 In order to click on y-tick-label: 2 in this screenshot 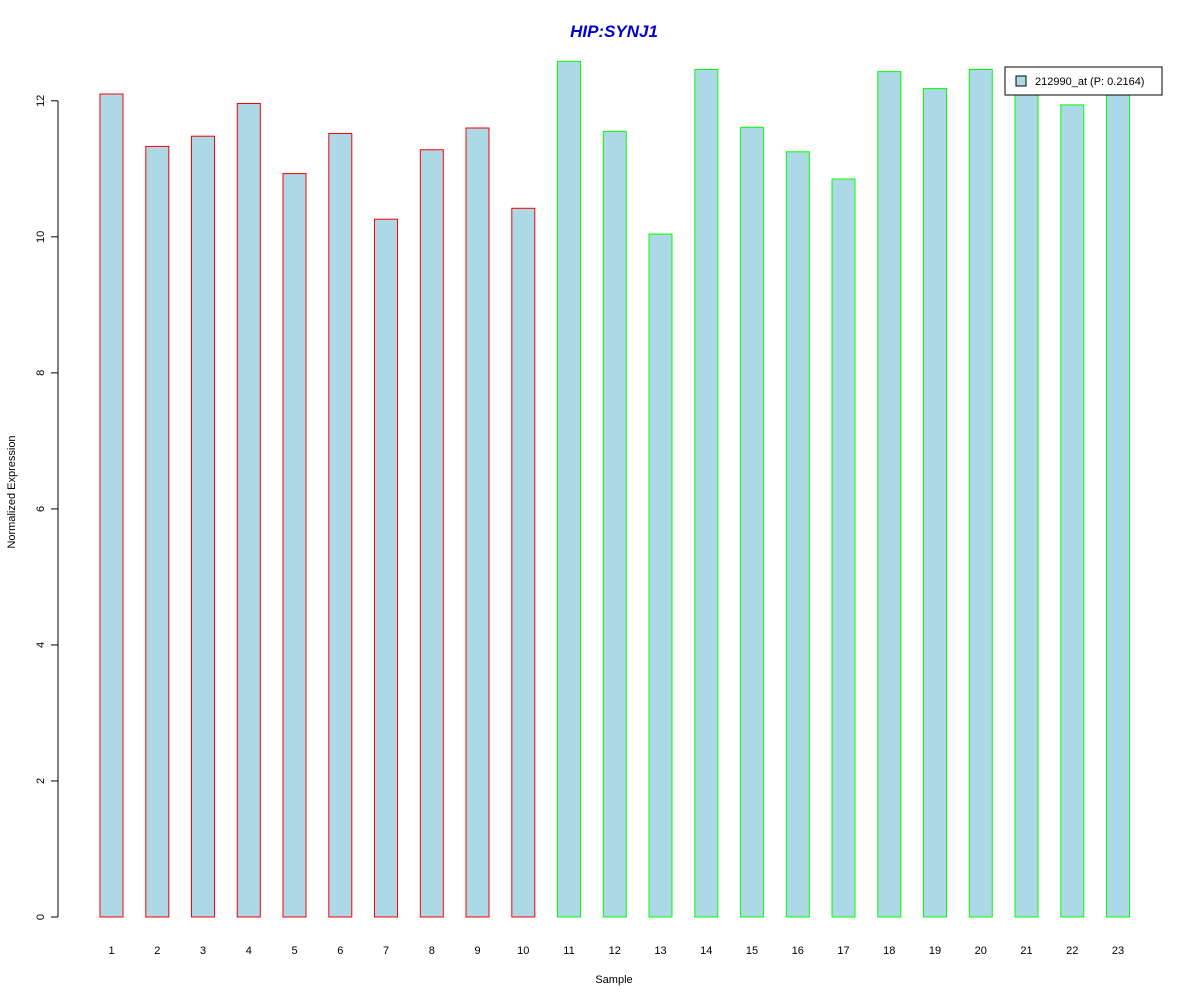, I will do `click(41, 781)`.